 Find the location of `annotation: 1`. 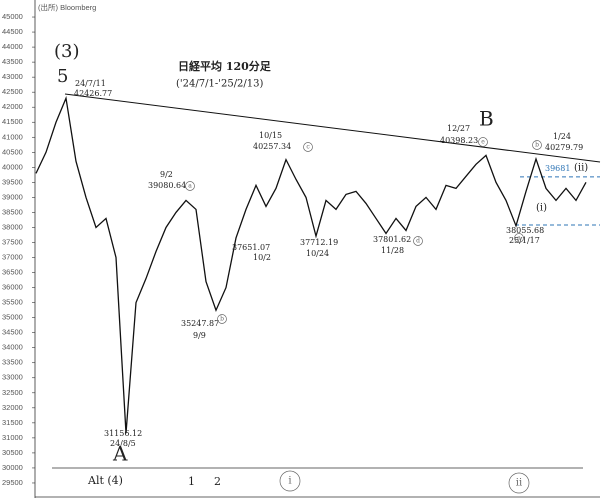

annotation: 1 is located at coordinates (191, 481).